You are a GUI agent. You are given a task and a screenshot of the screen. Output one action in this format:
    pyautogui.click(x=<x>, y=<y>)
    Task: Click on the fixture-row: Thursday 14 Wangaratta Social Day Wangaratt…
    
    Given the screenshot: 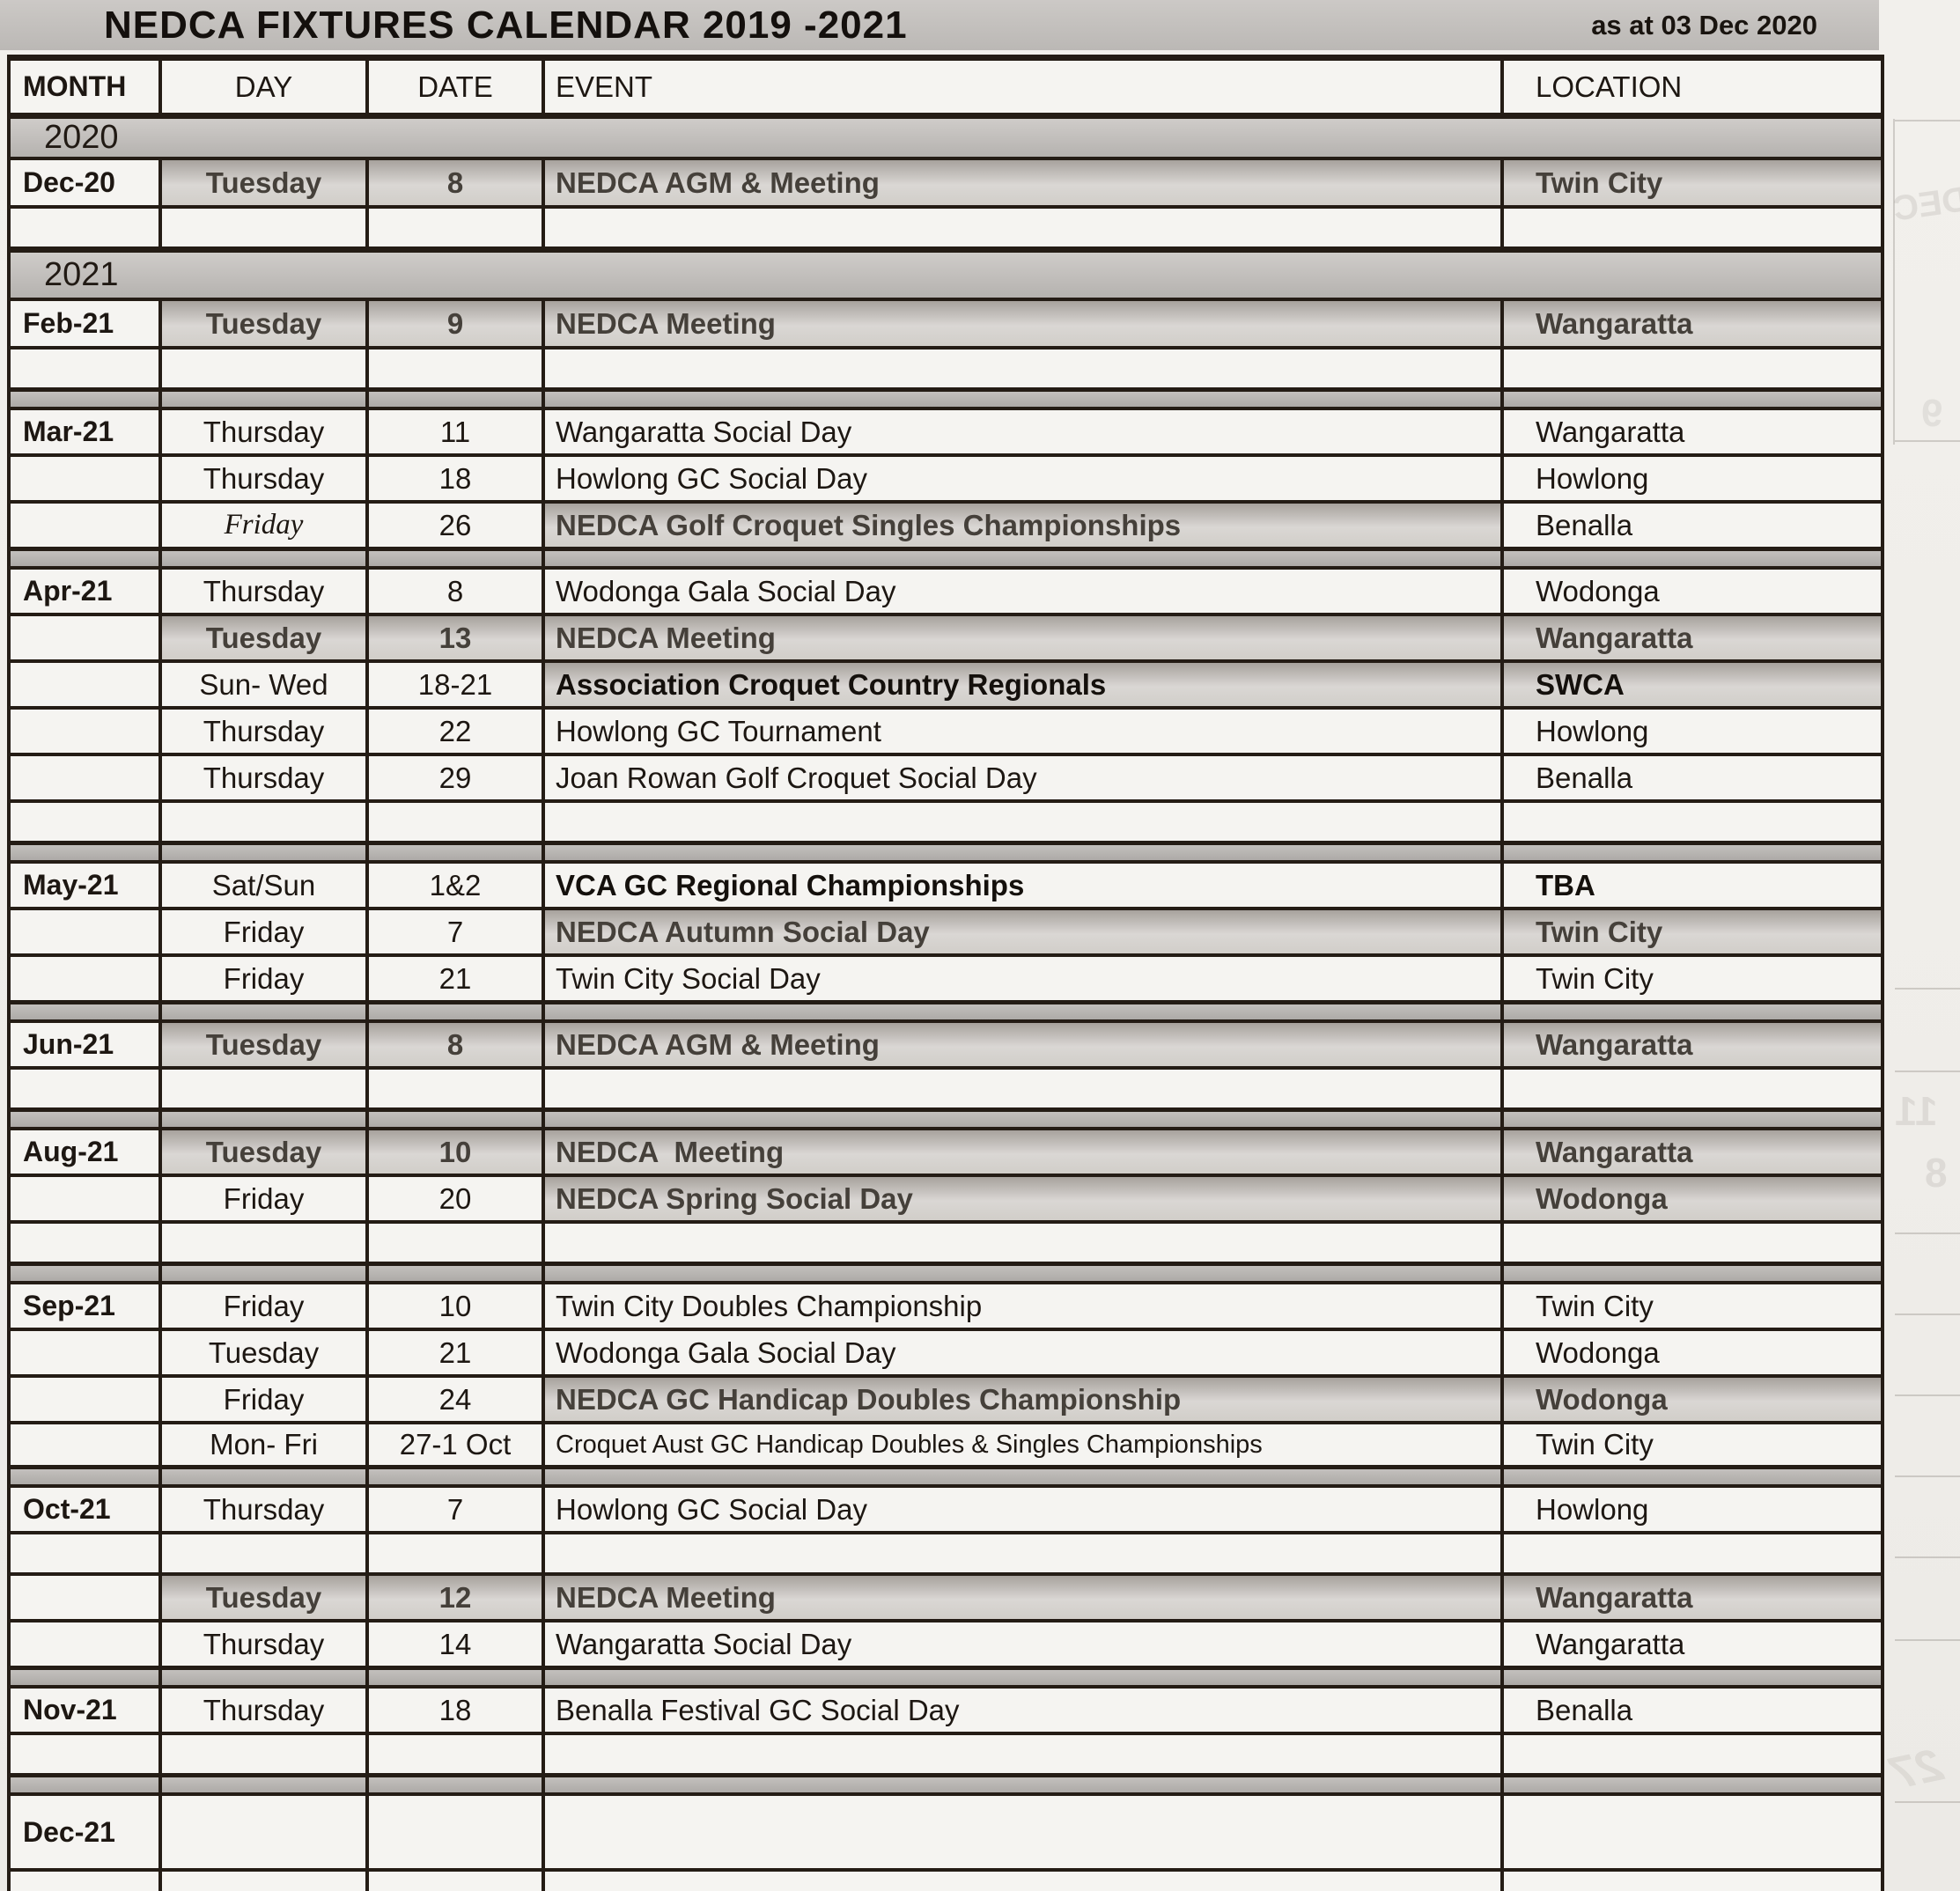 What is the action you would take?
    pyautogui.click(x=945, y=1642)
    